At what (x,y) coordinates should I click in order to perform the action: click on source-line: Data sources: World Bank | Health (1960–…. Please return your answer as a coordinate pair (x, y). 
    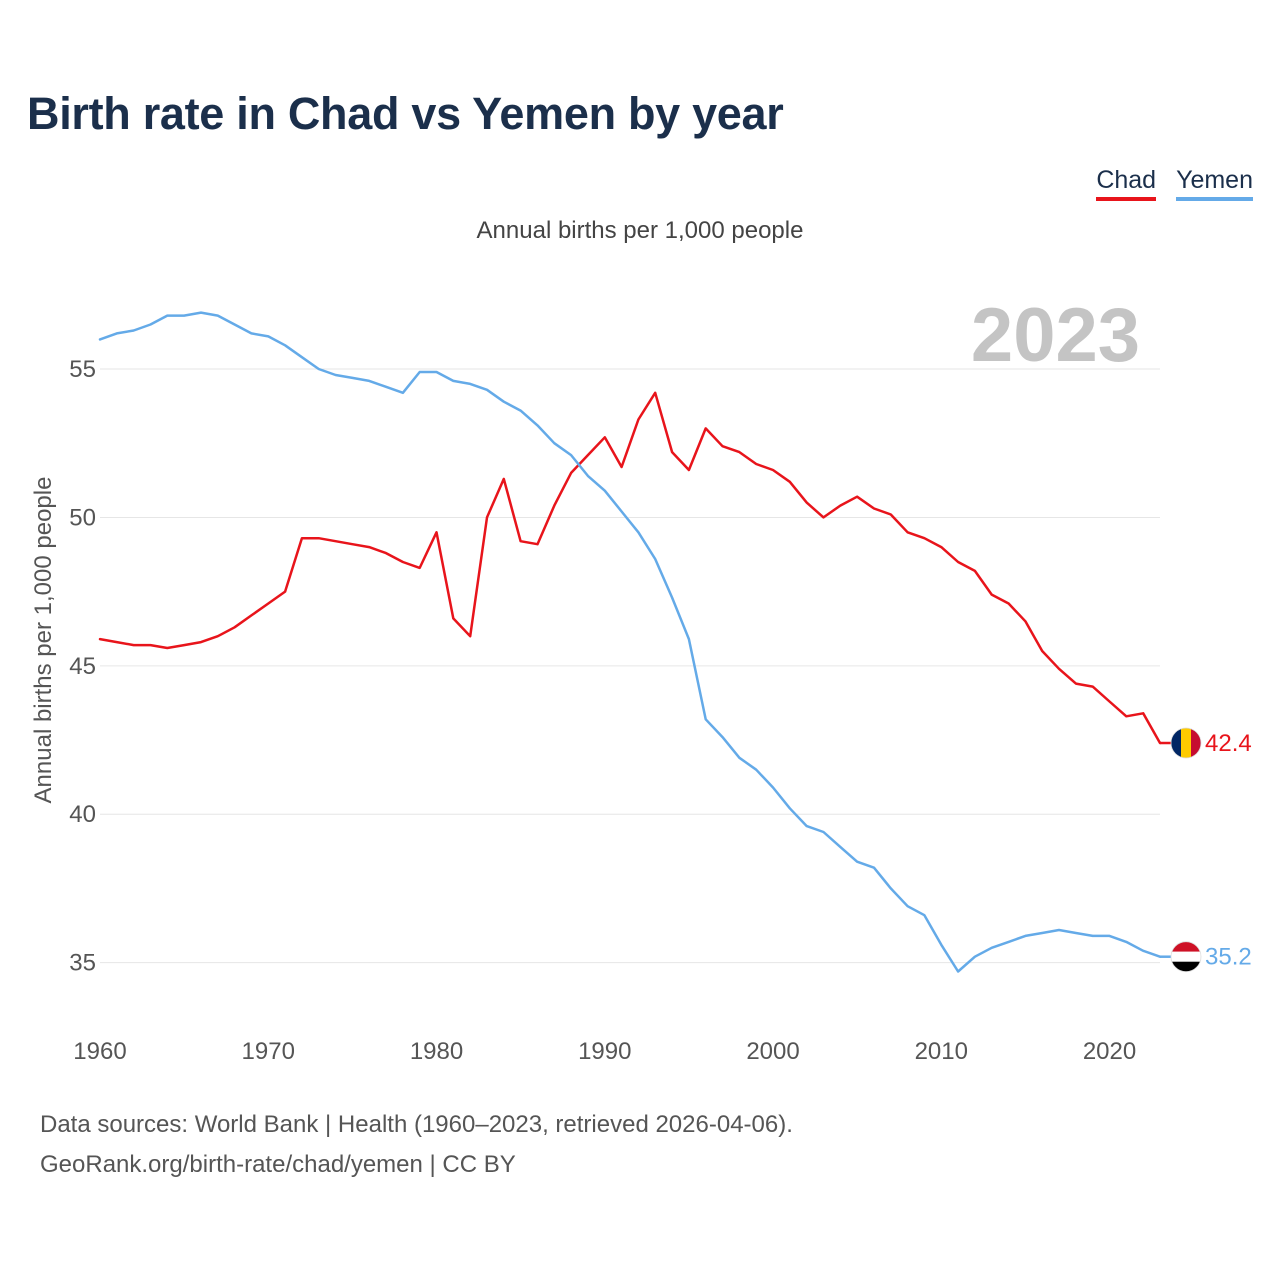
    Looking at the image, I should click on (416, 1124).